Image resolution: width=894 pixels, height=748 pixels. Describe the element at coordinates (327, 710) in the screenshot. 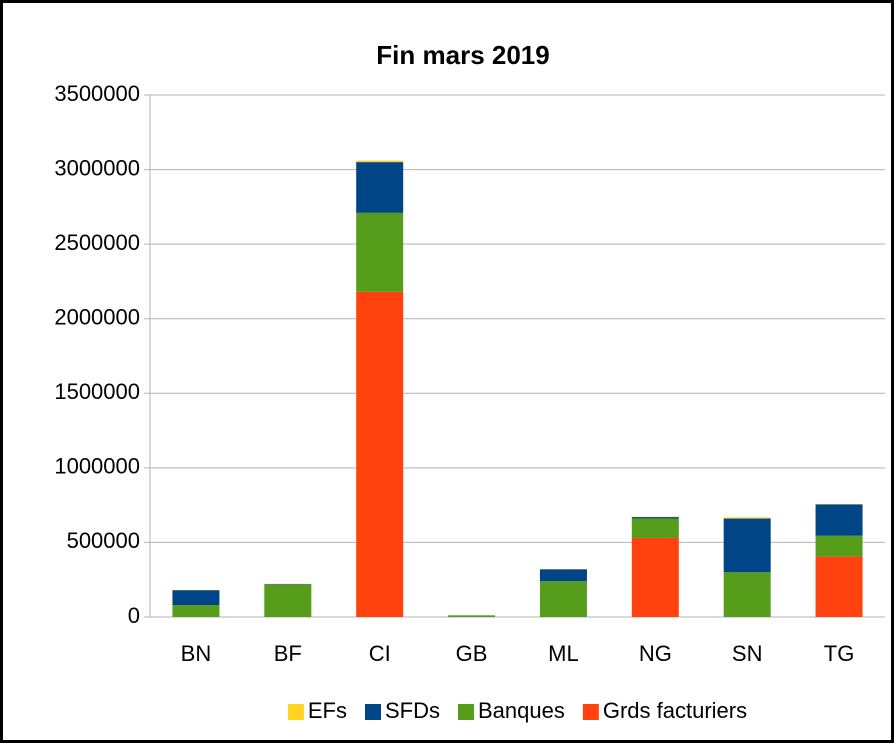

I see `legend-label: EFs` at that location.